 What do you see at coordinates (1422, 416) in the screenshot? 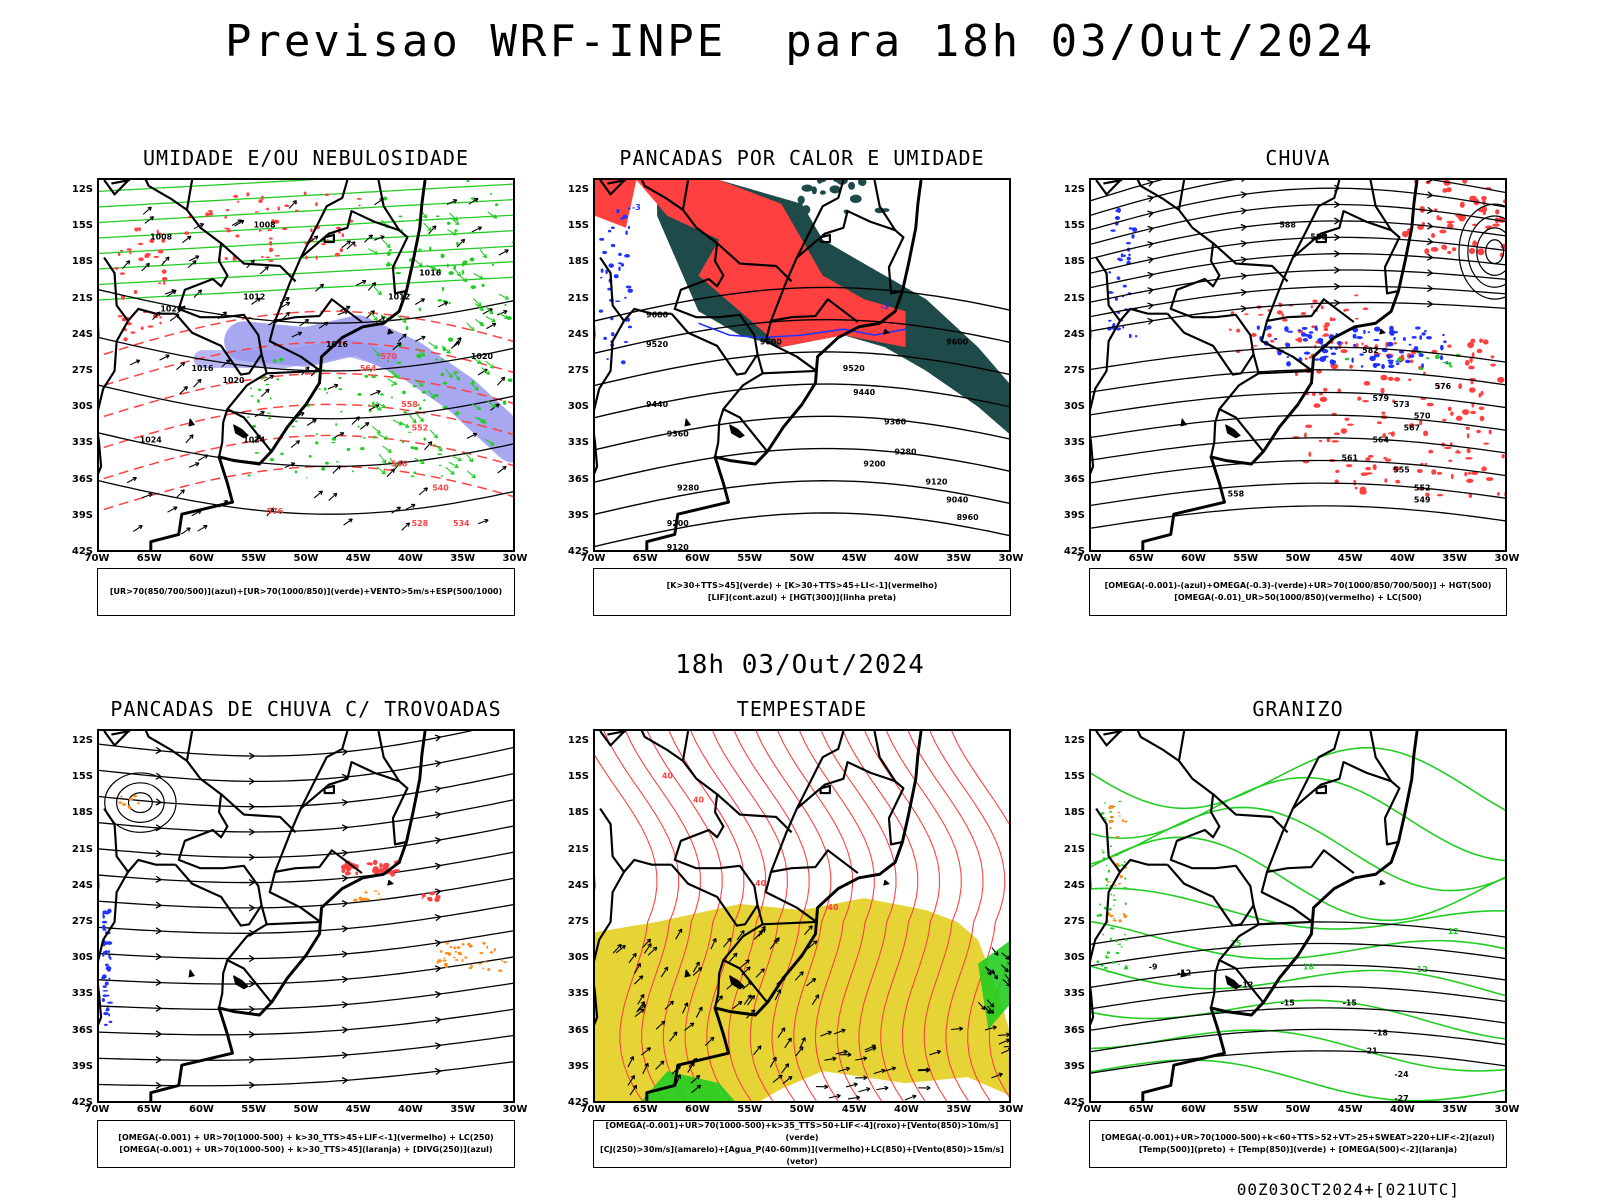
I see `contour-label: 570` at bounding box center [1422, 416].